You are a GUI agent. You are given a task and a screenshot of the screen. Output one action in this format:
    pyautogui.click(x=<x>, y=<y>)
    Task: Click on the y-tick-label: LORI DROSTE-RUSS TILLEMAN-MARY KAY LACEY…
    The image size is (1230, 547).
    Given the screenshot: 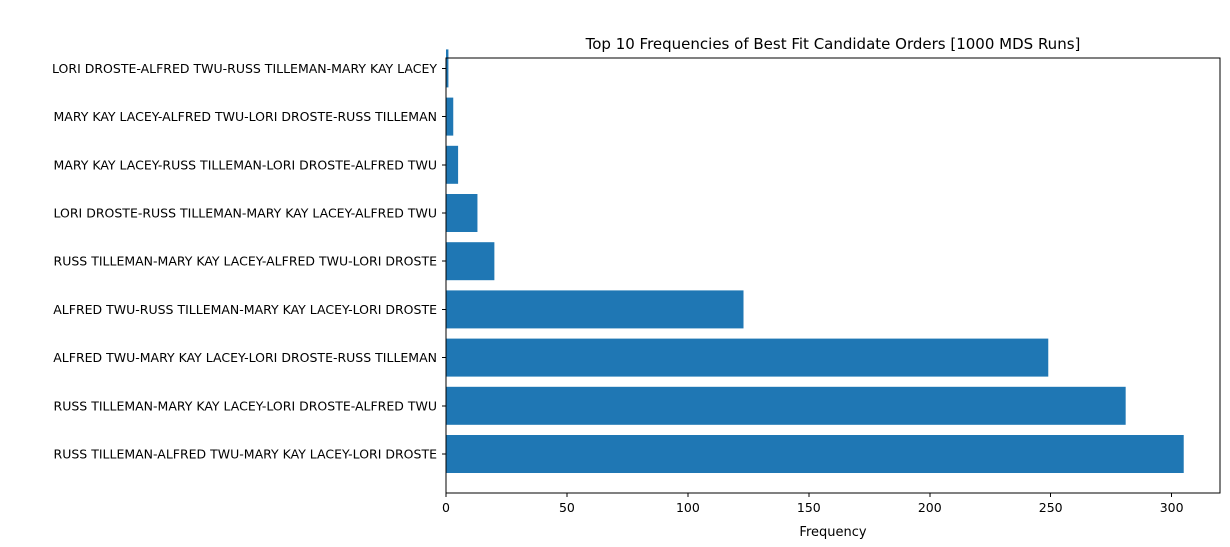 What is the action you would take?
    pyautogui.click(x=245, y=213)
    